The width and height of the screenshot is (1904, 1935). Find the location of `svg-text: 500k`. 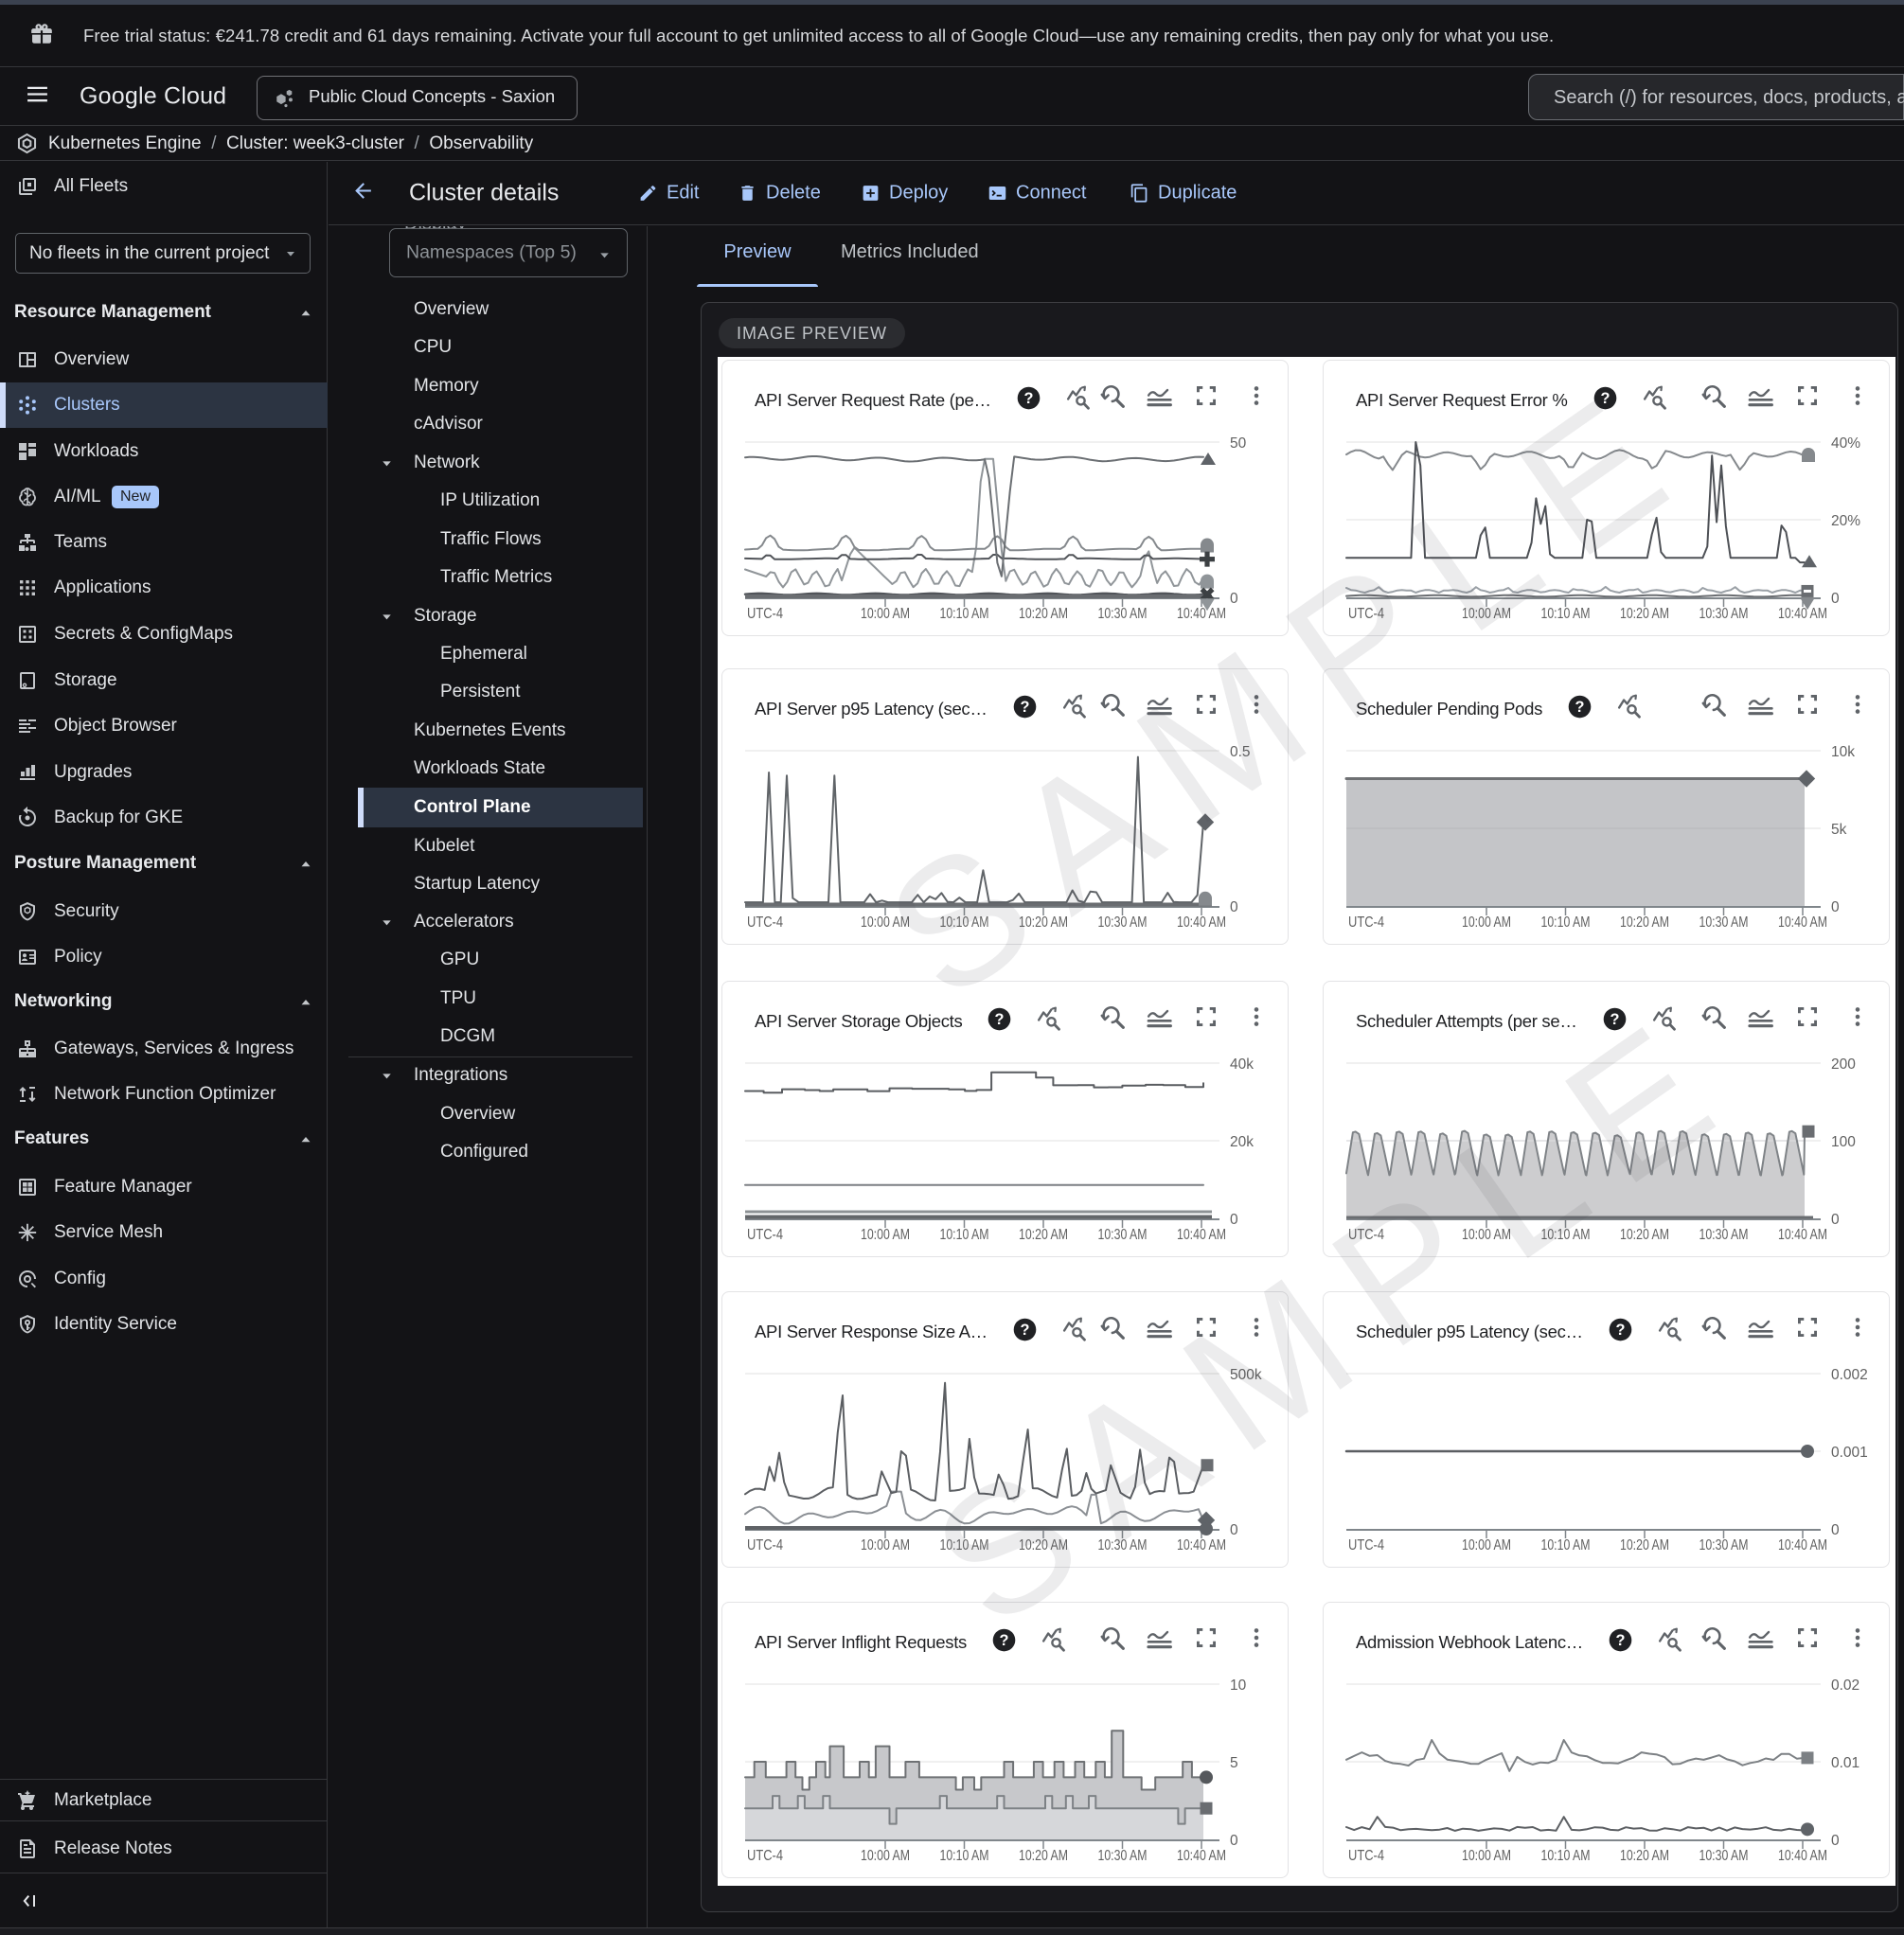

svg-text: 500k is located at coordinates (1246, 1375).